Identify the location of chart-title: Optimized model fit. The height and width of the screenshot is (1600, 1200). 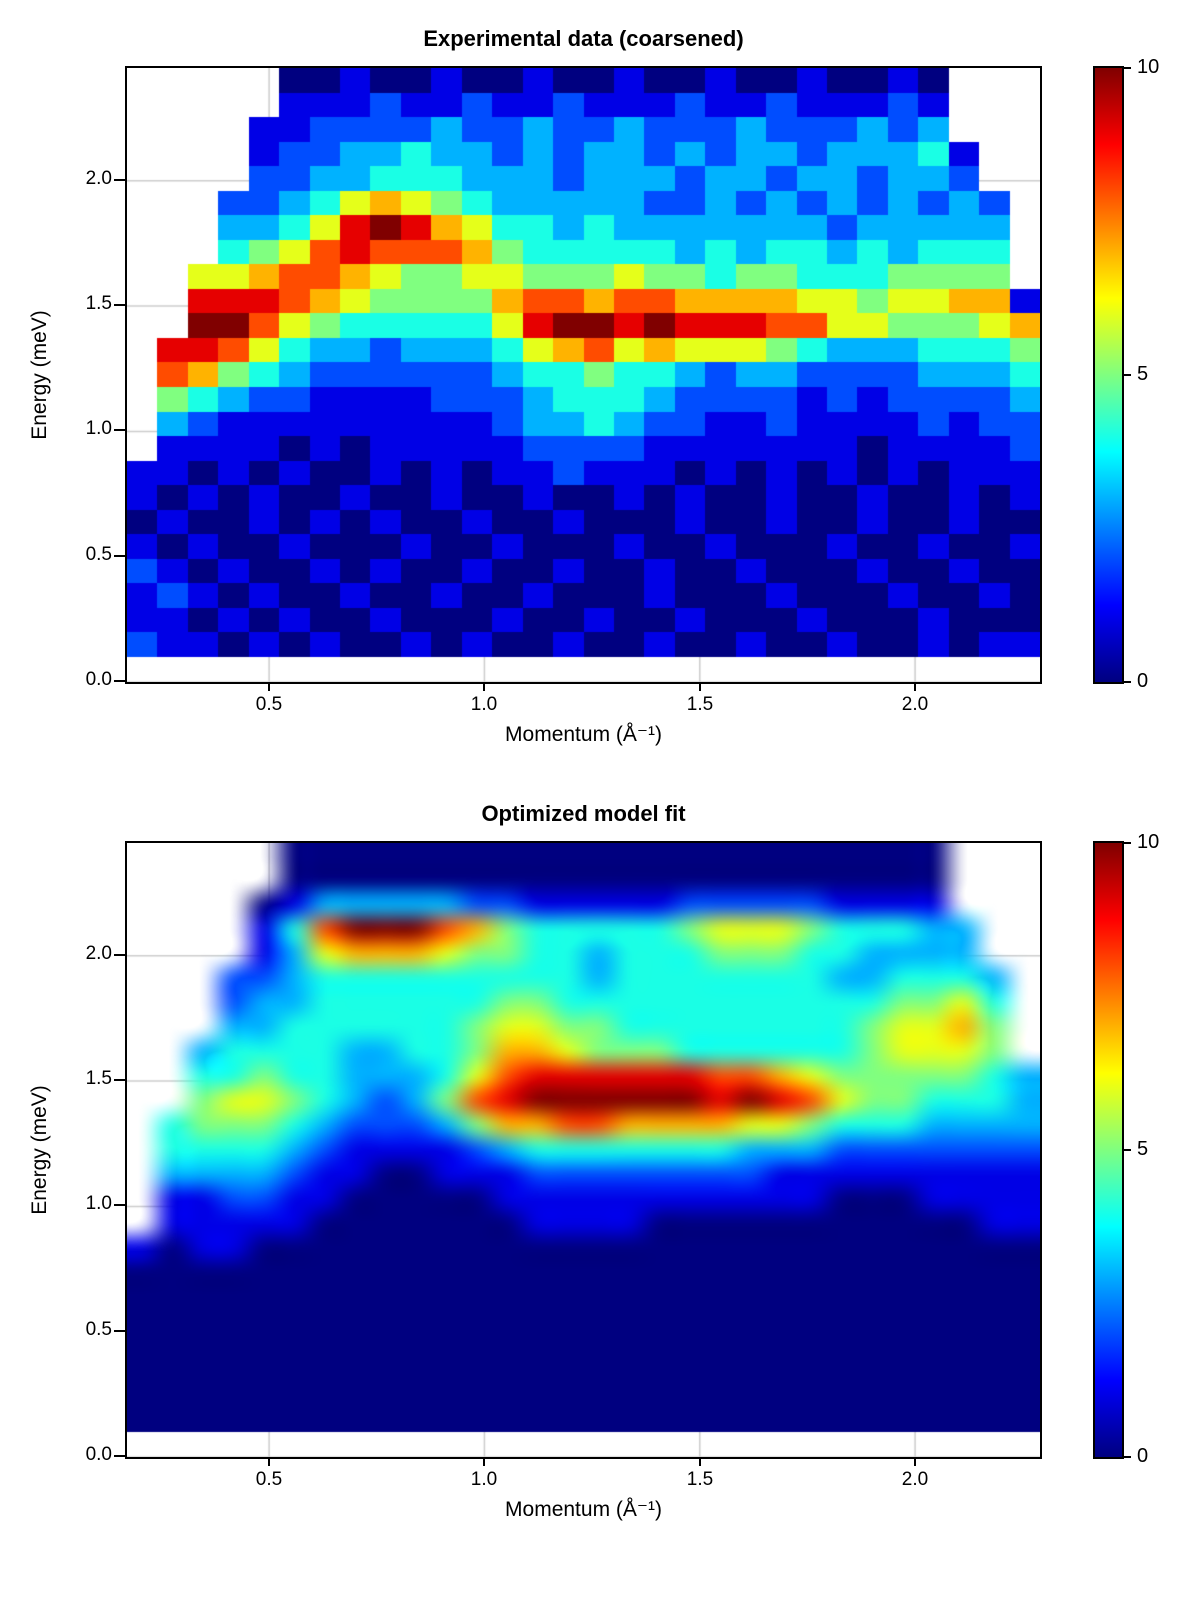
(583, 813).